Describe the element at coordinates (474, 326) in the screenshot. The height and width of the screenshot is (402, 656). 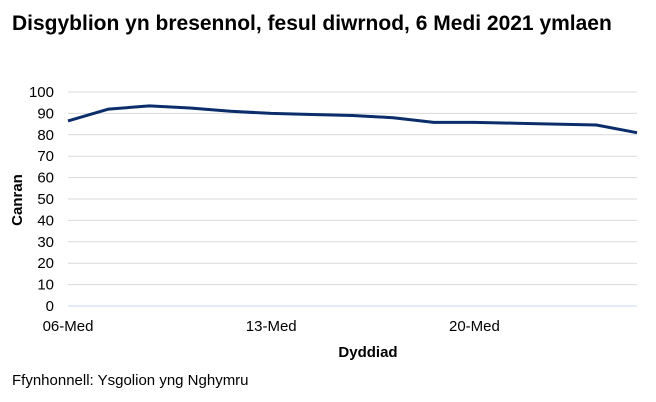
I see `x-tick-label: 20-Med` at that location.